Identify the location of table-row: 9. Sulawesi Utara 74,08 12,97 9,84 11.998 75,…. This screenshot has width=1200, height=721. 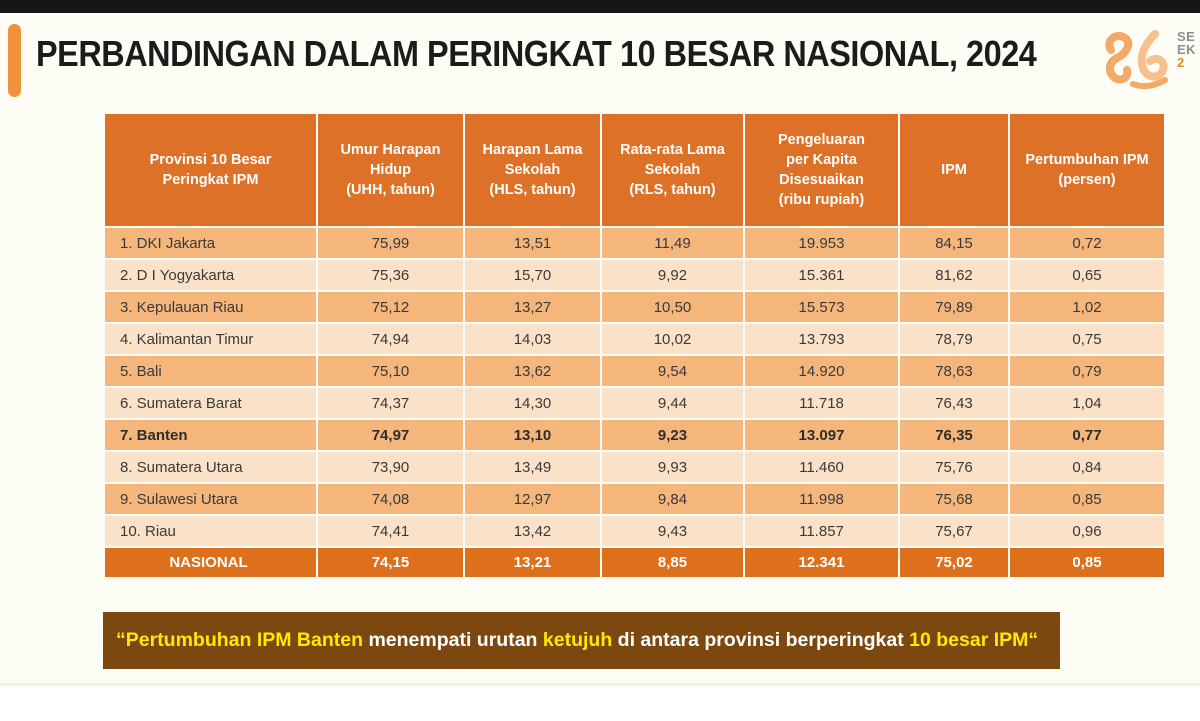
(634, 499).